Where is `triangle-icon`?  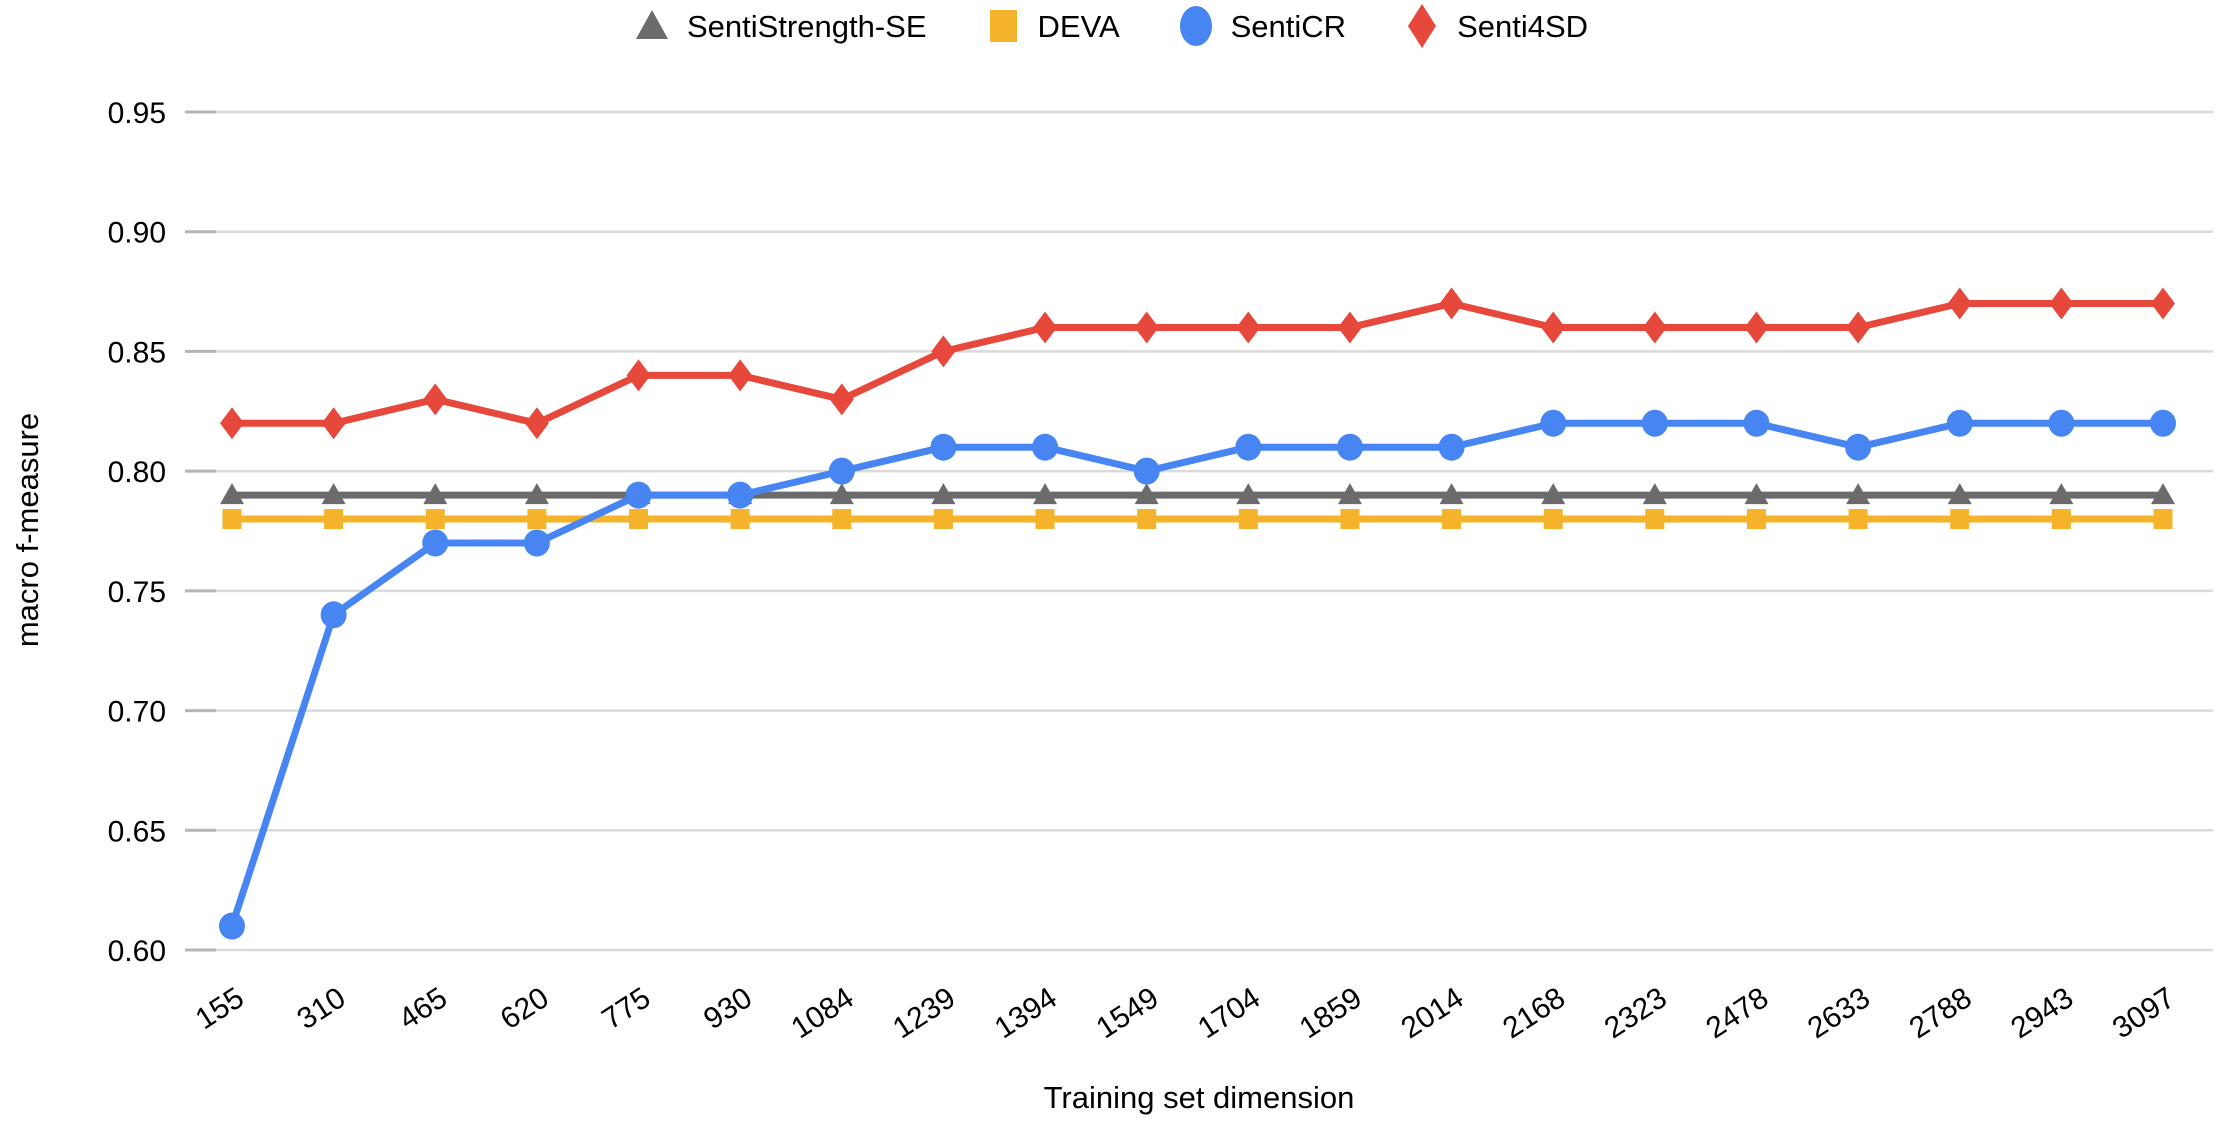
triangle-icon is located at coordinates (651, 24).